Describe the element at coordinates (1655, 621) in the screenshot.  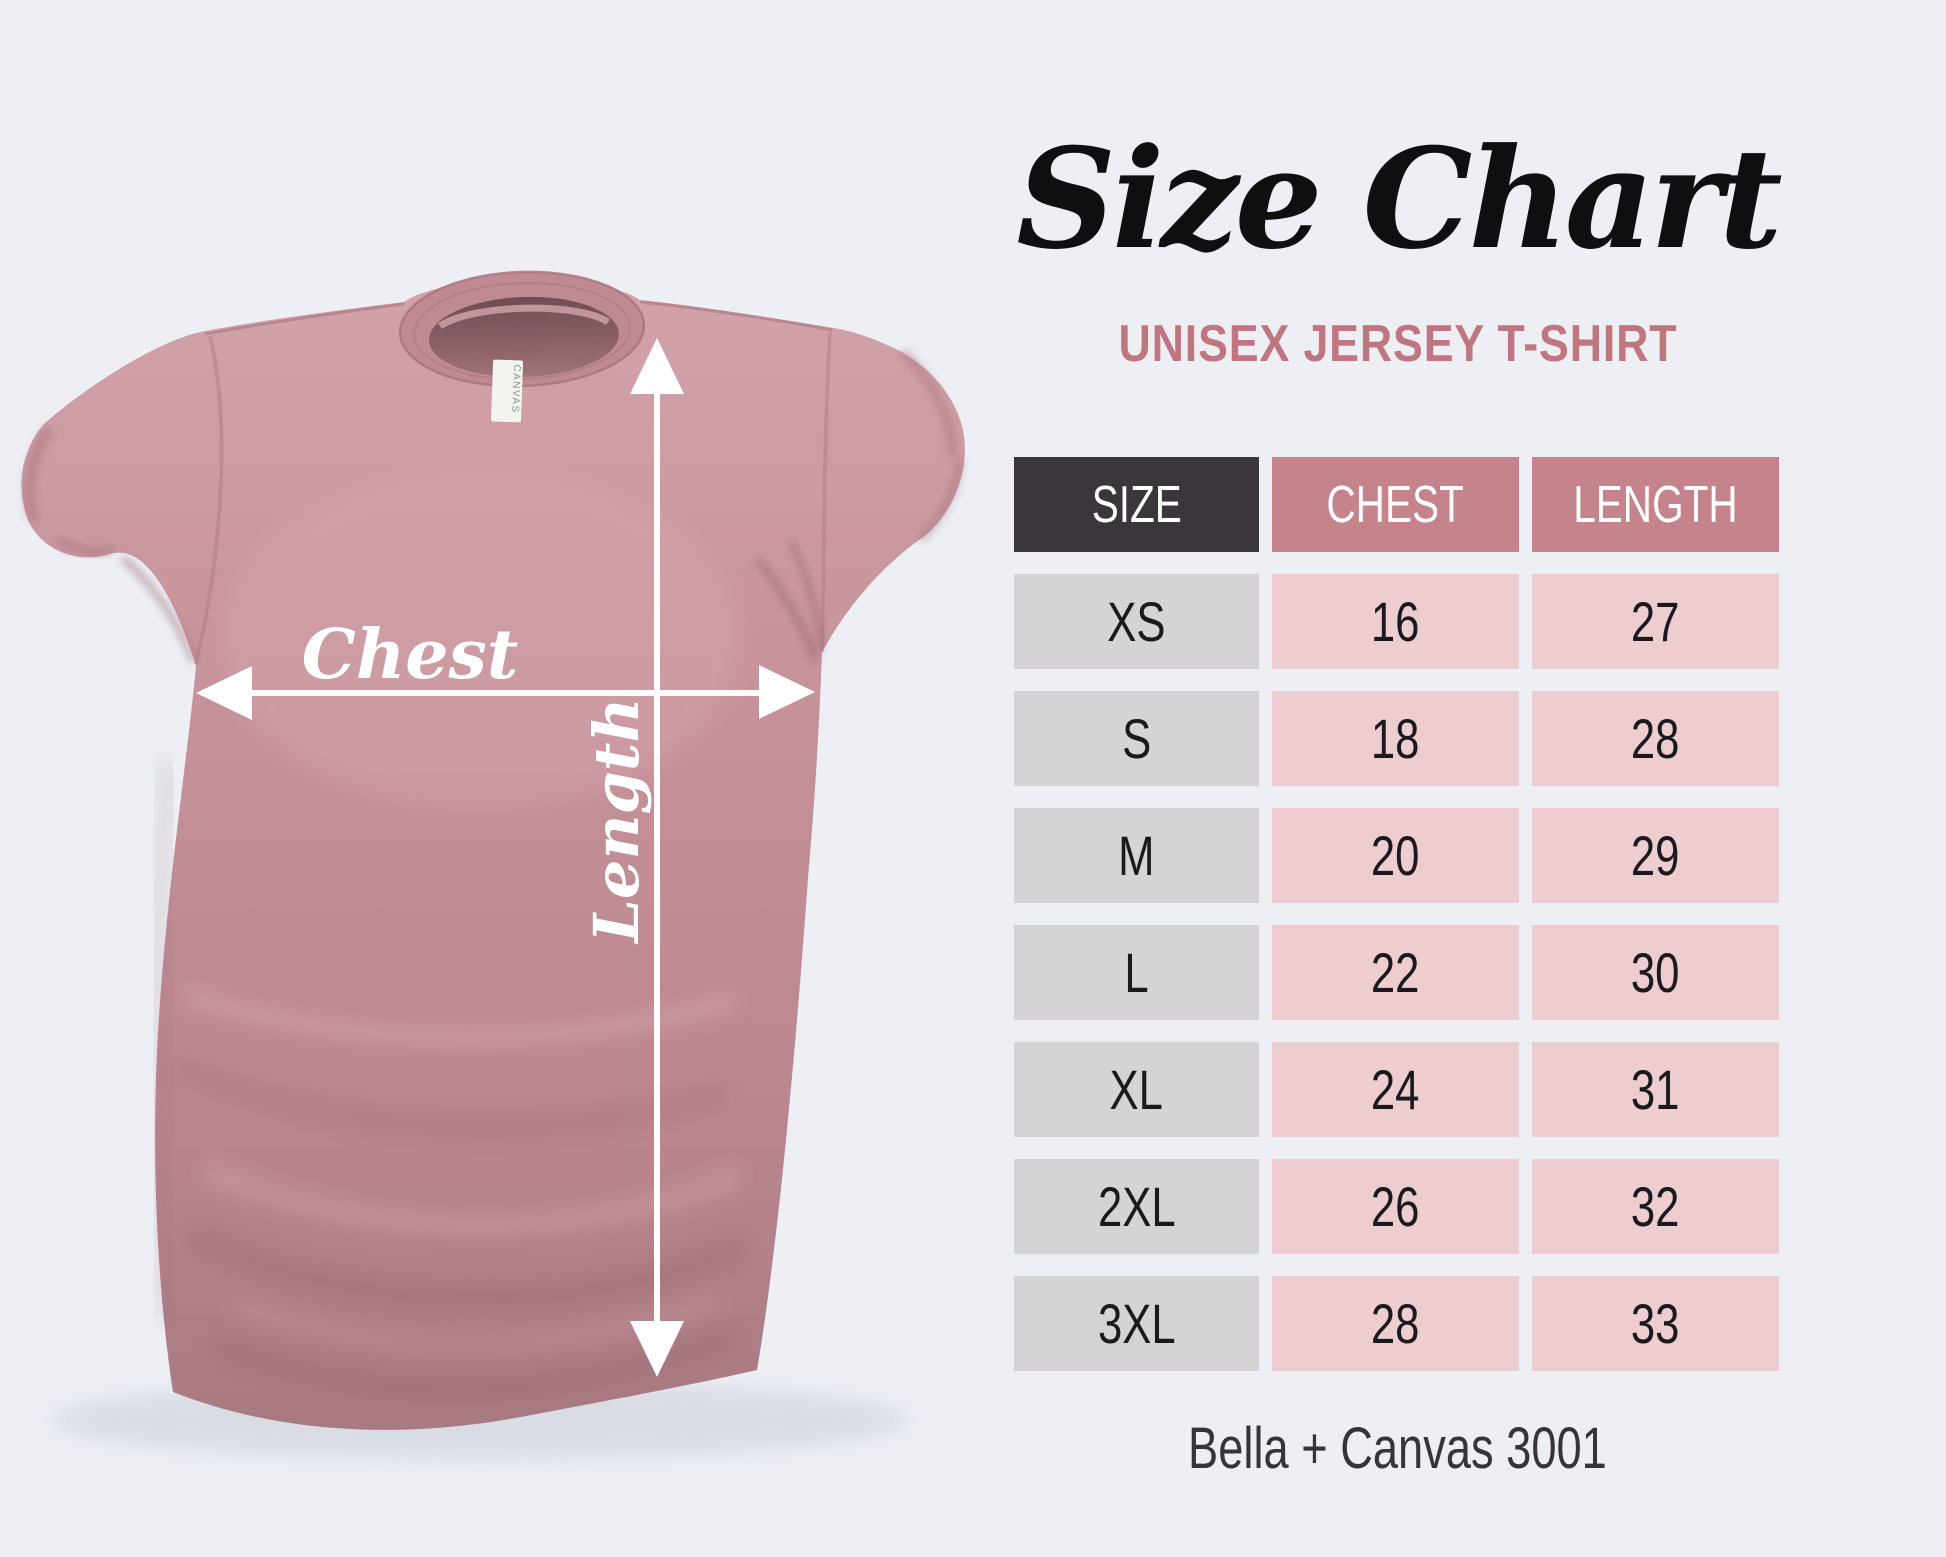
I see `length-cell: 27` at that location.